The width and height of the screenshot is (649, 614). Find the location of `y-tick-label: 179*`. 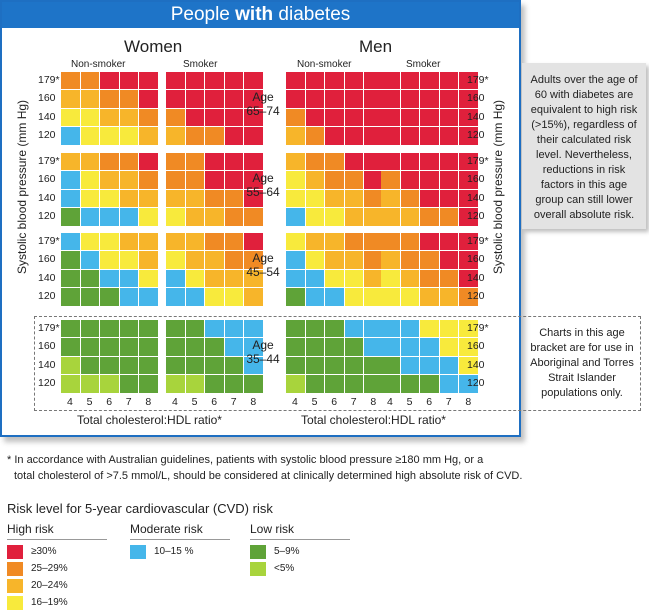

y-tick-label: 179* is located at coordinates (478, 328).